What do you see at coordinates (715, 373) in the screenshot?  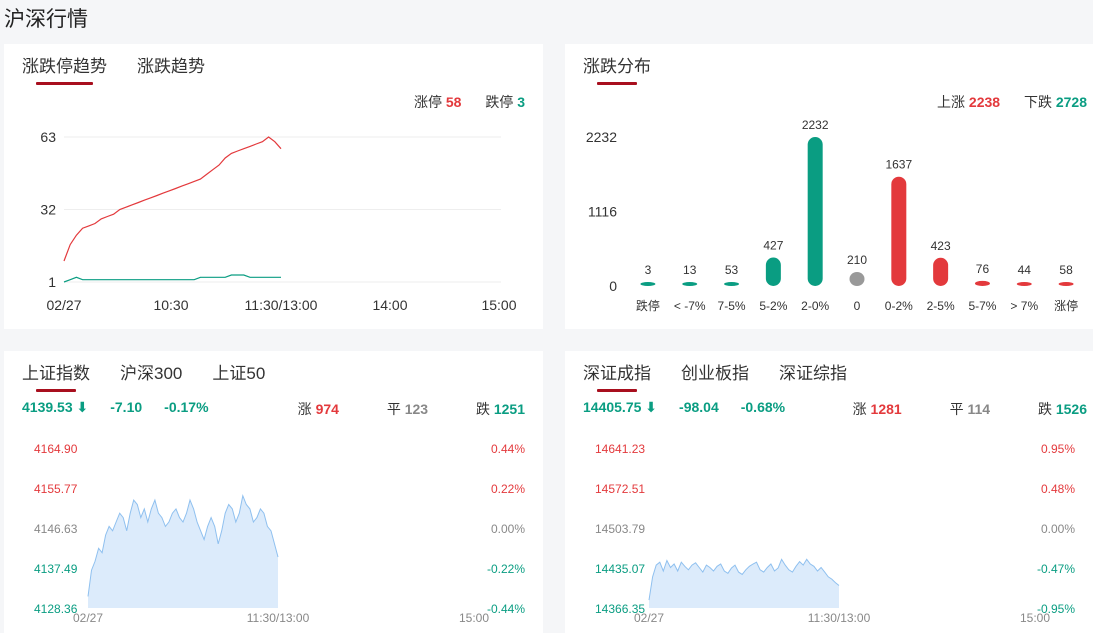 I see `tab-chinext: 创业板指` at bounding box center [715, 373].